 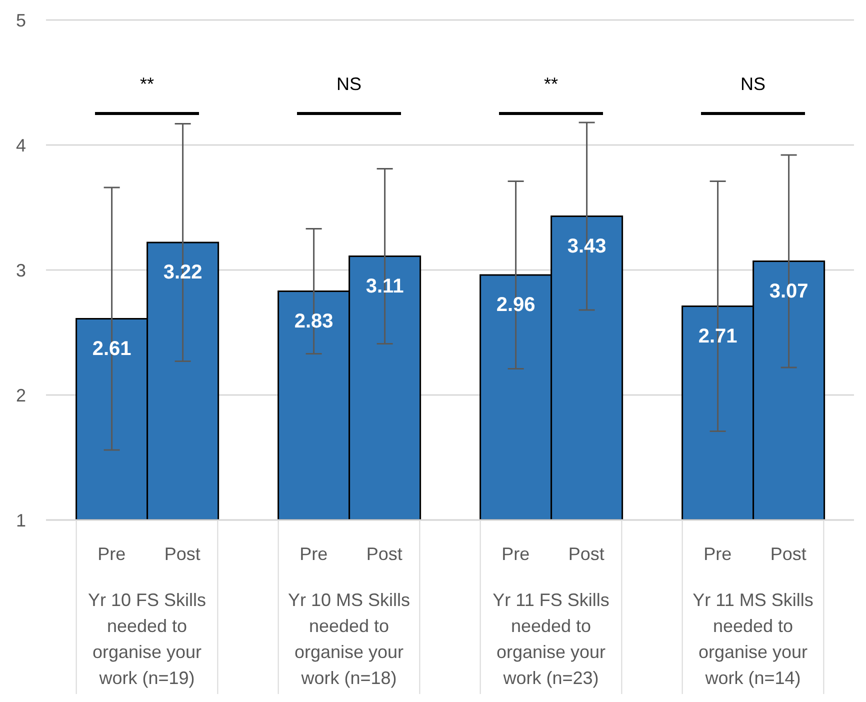 I want to click on y-tick-label: 1, so click(x=21, y=520).